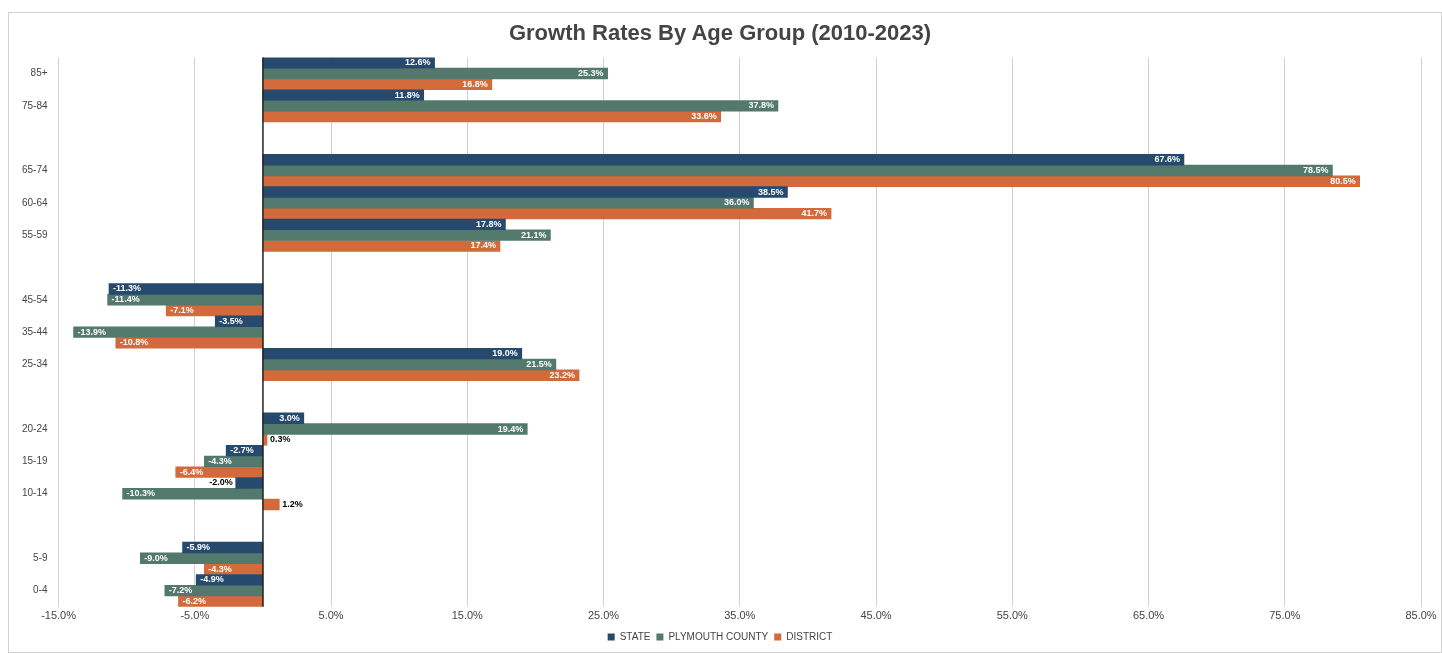  Describe the element at coordinates (198, 547) in the screenshot. I see `data-label: -5.9%` at that location.